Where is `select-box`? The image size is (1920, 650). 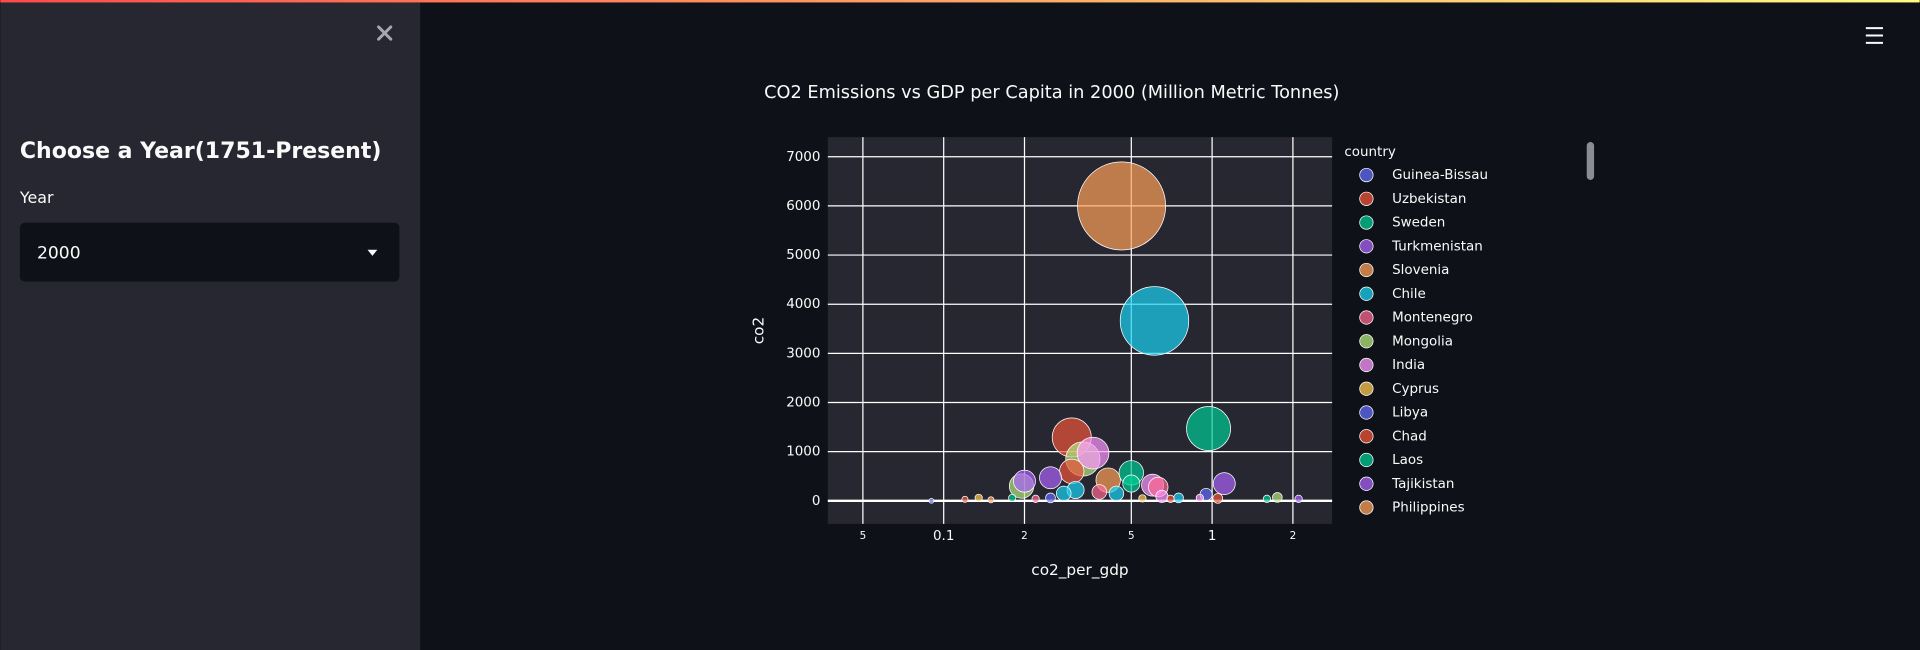
select-box is located at coordinates (209, 252).